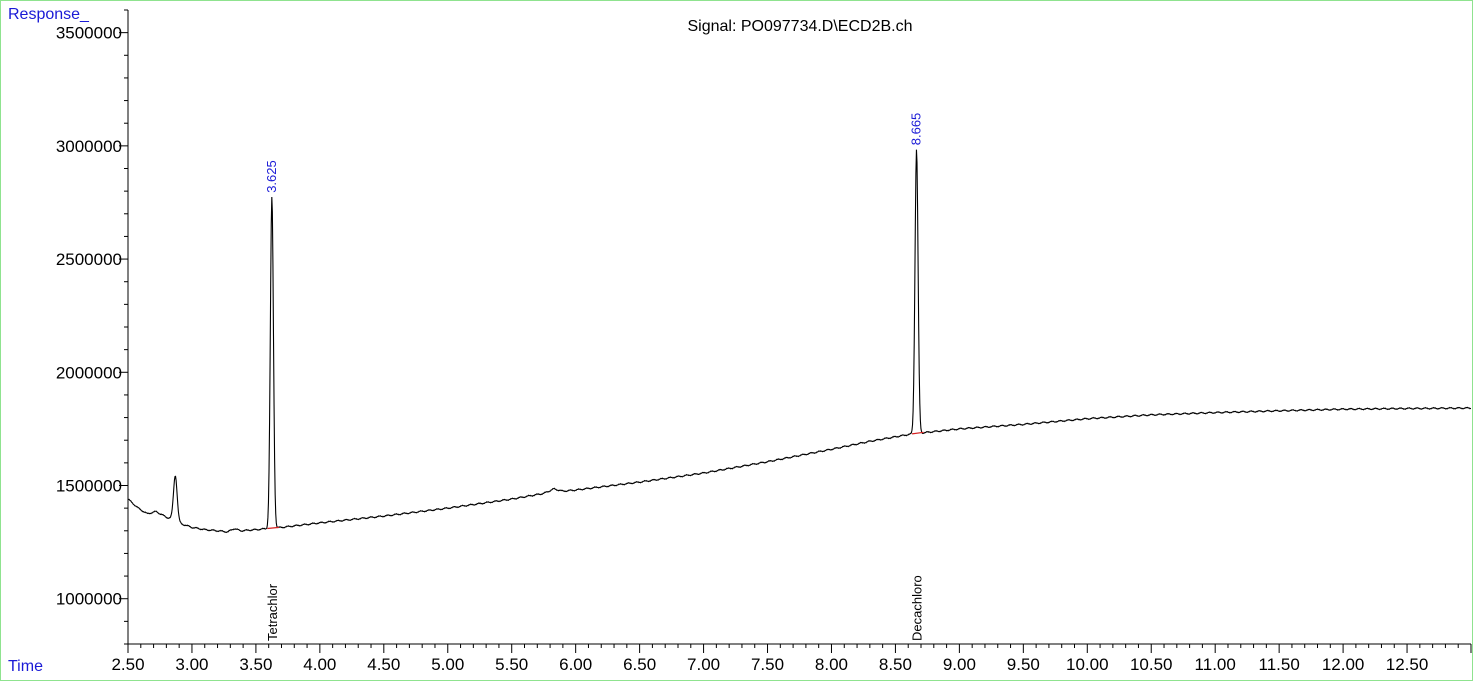  What do you see at coordinates (89, 33) in the screenshot?
I see `y-tick-label: 3500000` at bounding box center [89, 33].